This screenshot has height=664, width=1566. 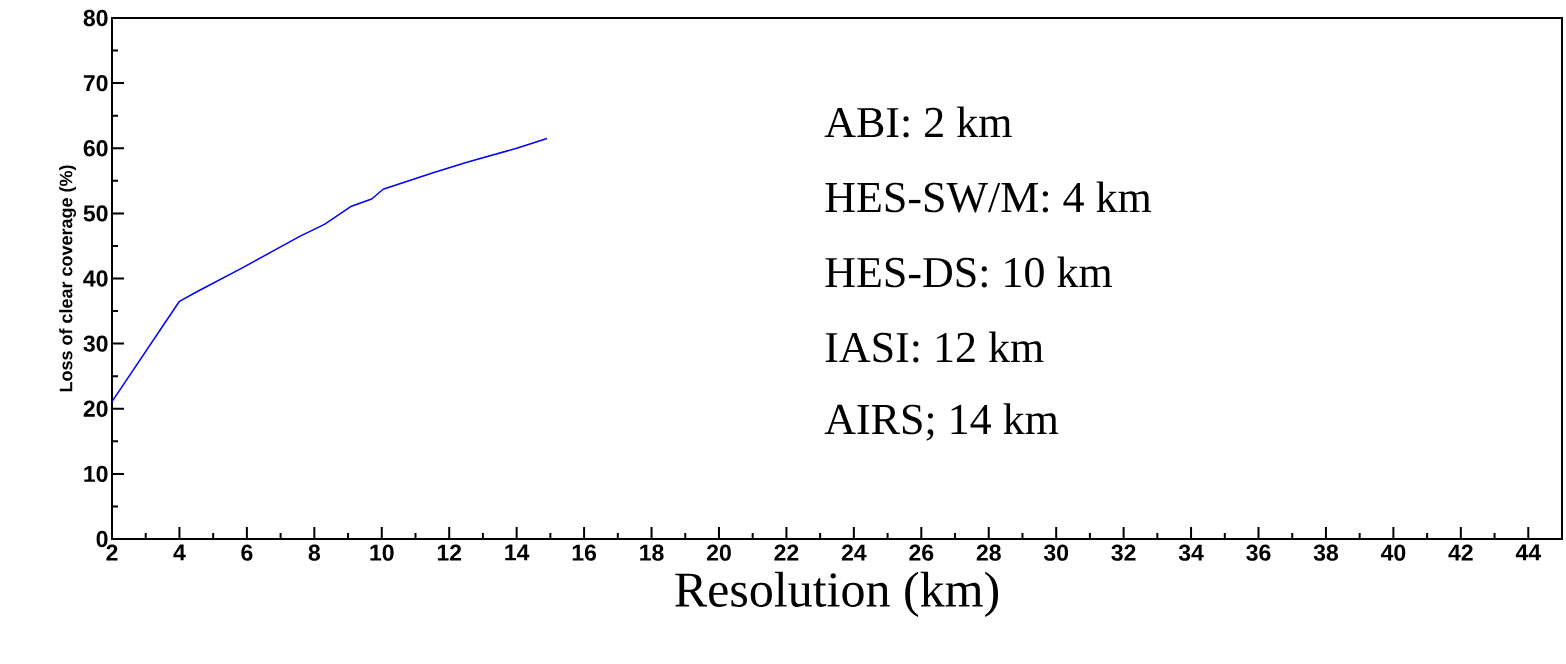 I want to click on x-tick-label: 40, so click(x=1393, y=552).